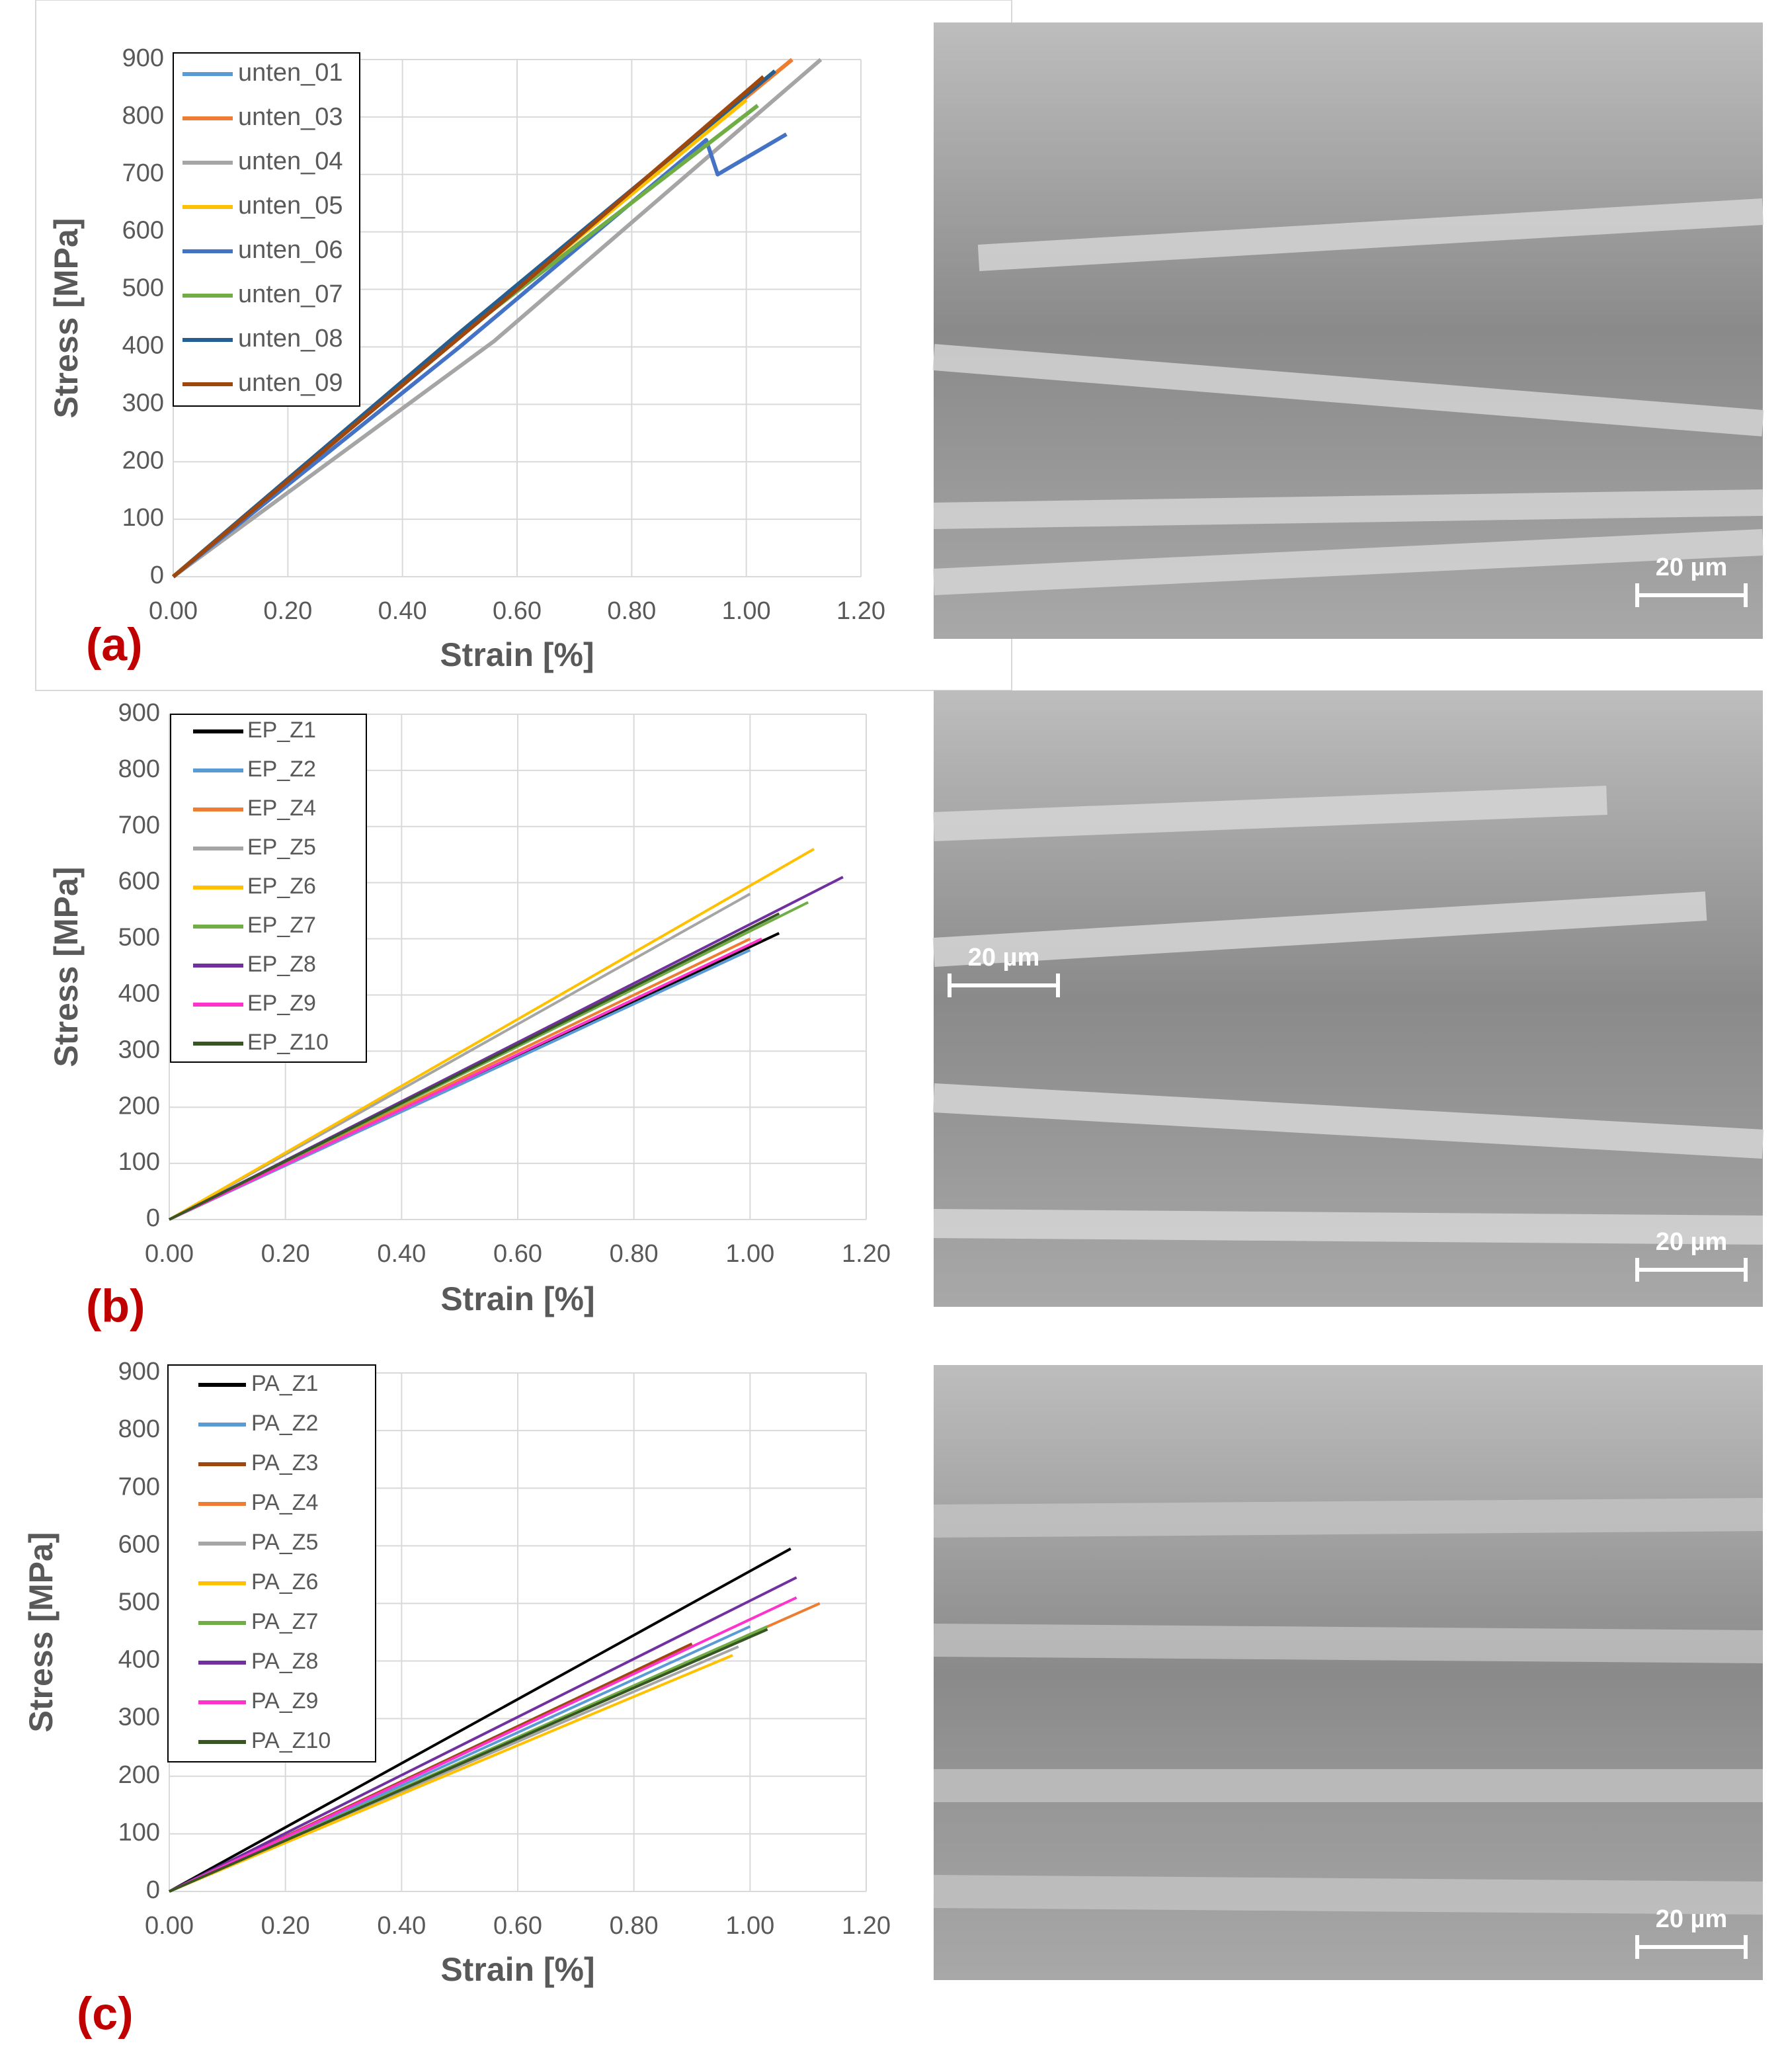  What do you see at coordinates (281, 925) in the screenshot?
I see `legend-label: EP_Z7` at bounding box center [281, 925].